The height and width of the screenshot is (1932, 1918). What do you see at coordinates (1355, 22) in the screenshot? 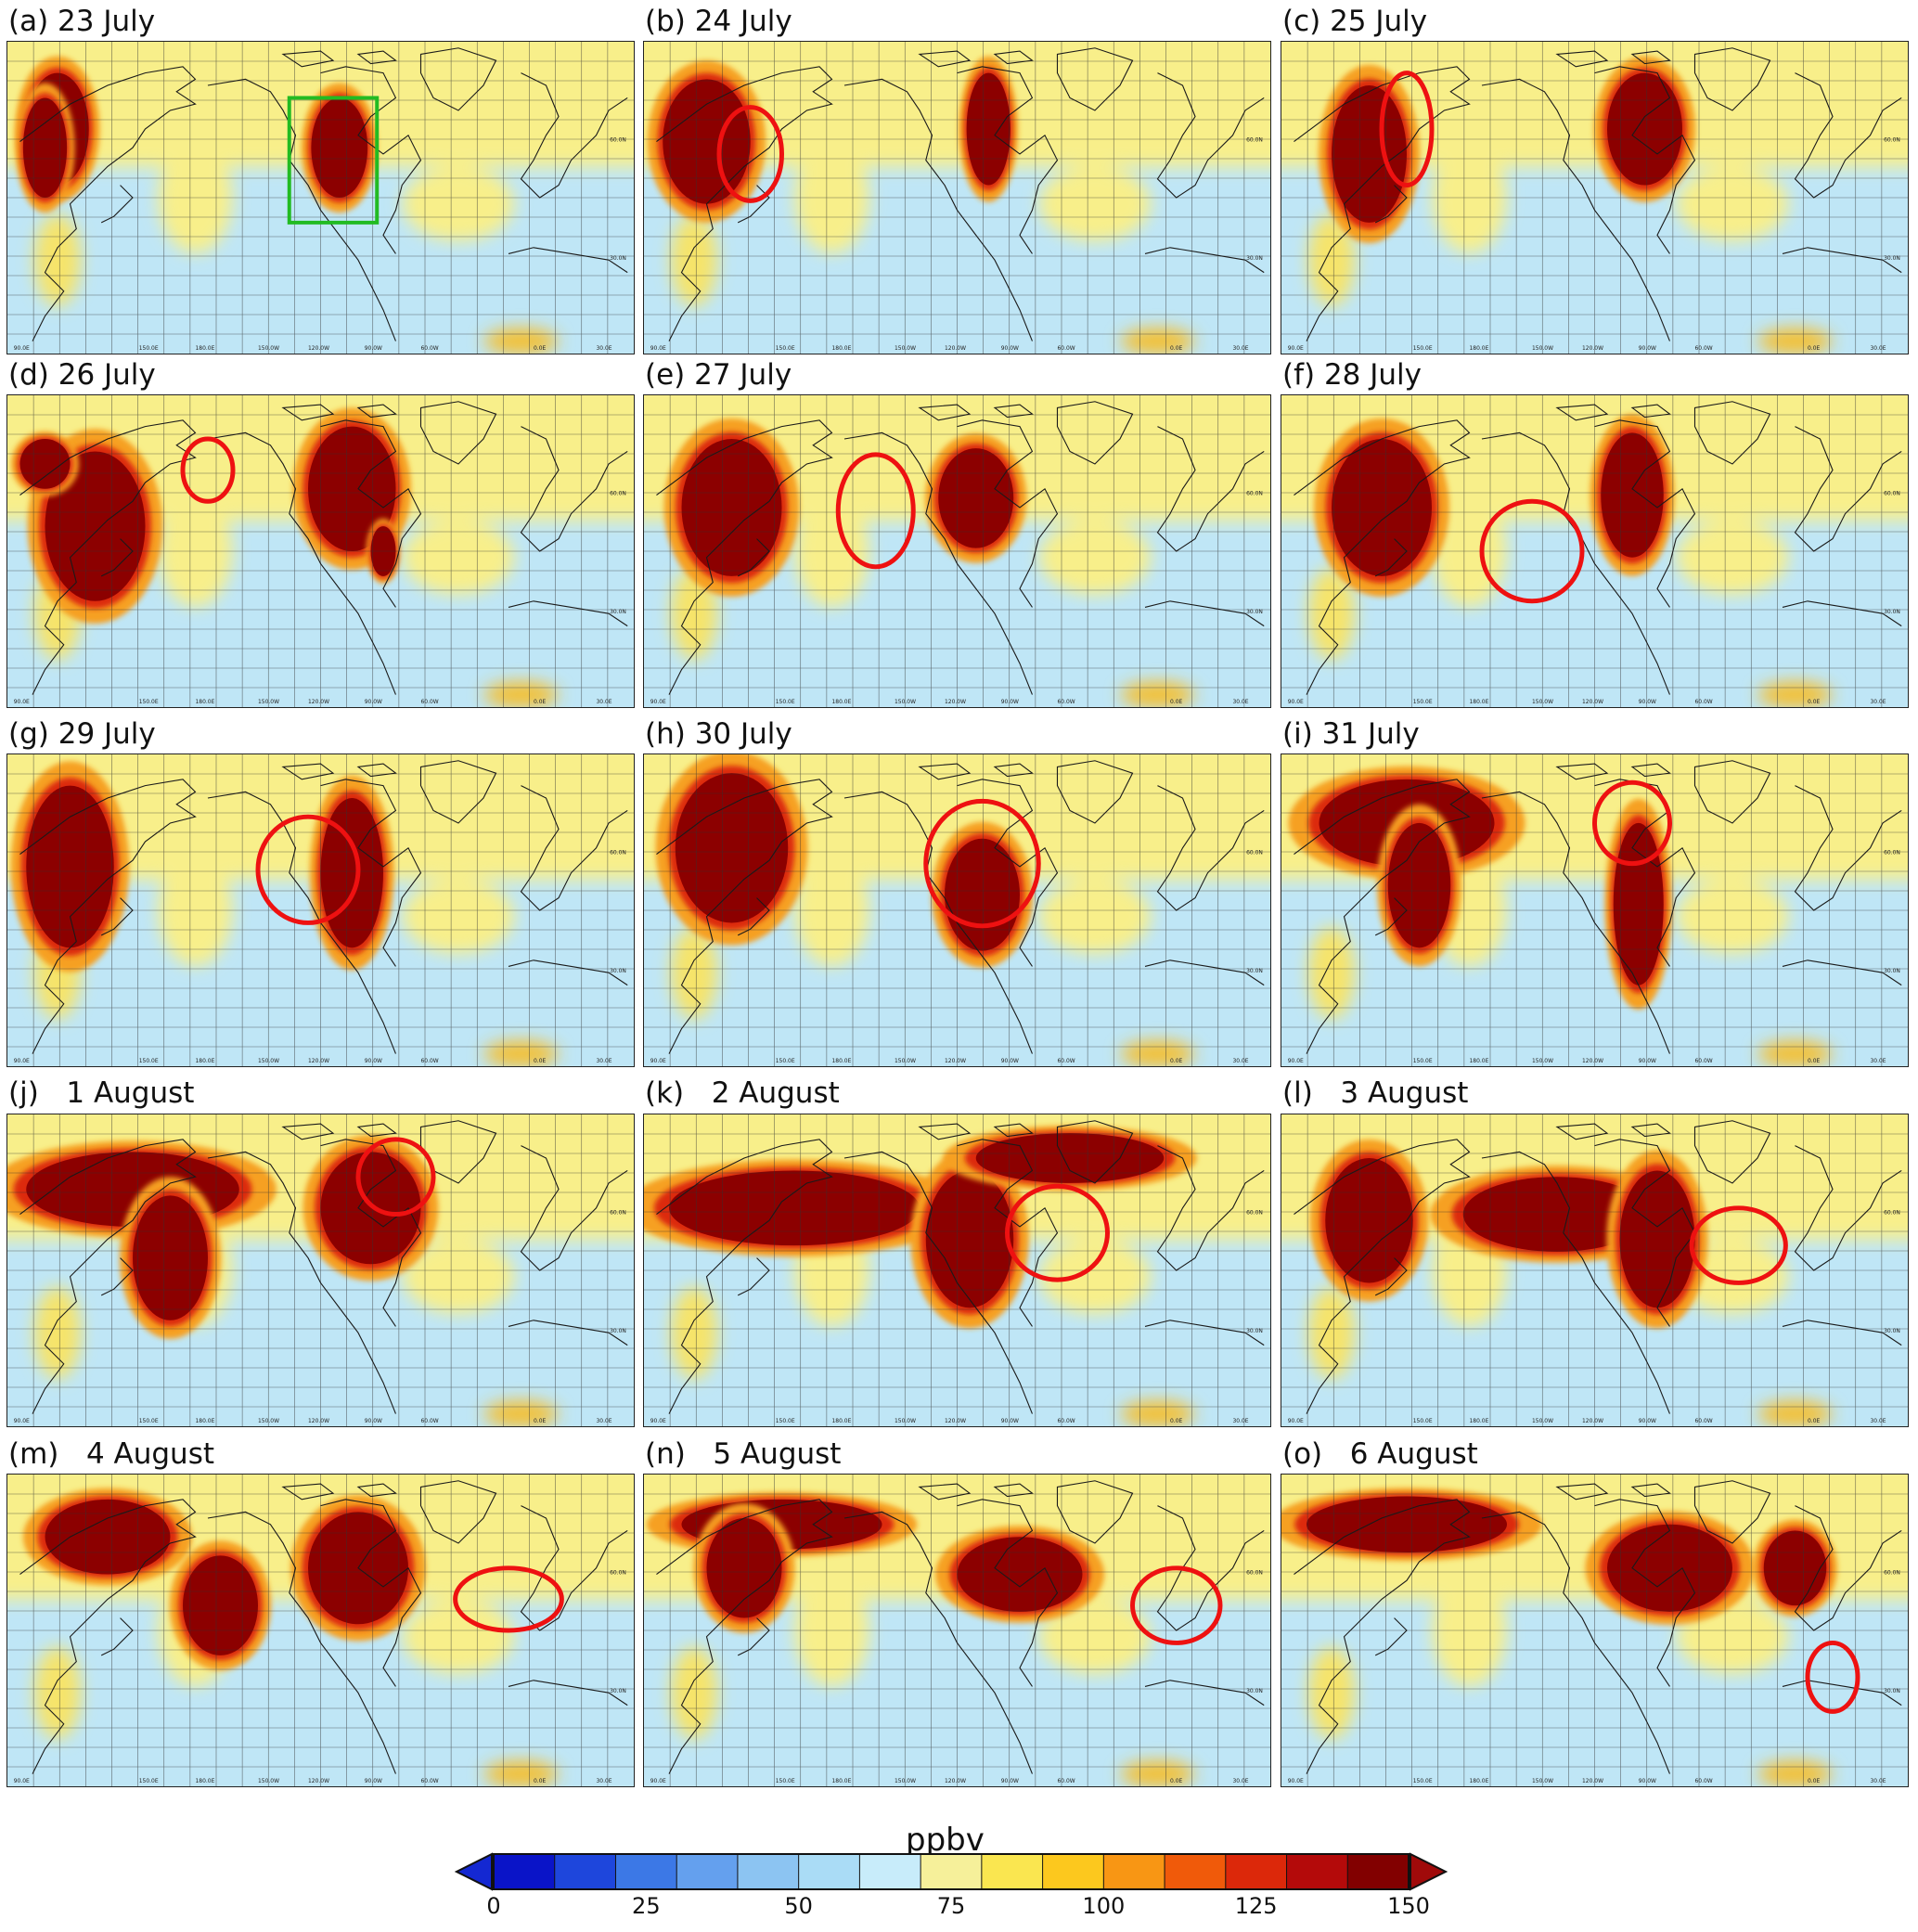
I see `panel-title: (c) 25 July` at bounding box center [1355, 22].